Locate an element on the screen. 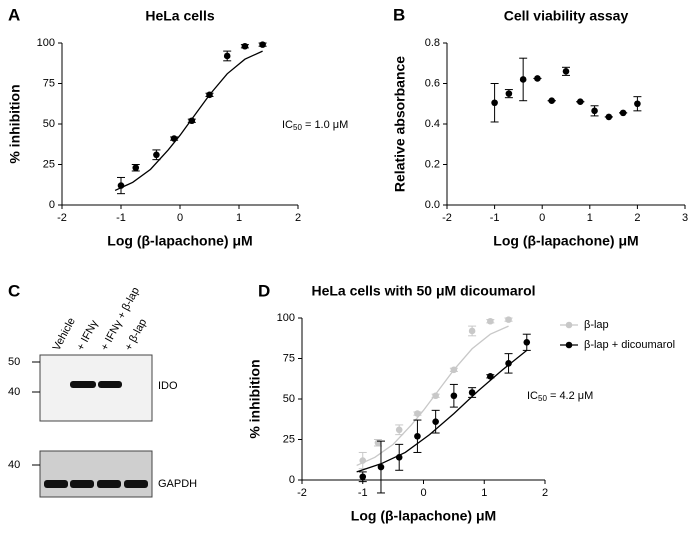 Image resolution: width=697 pixels, height=535 pixels. panel-letter: B is located at coordinates (399, 14).